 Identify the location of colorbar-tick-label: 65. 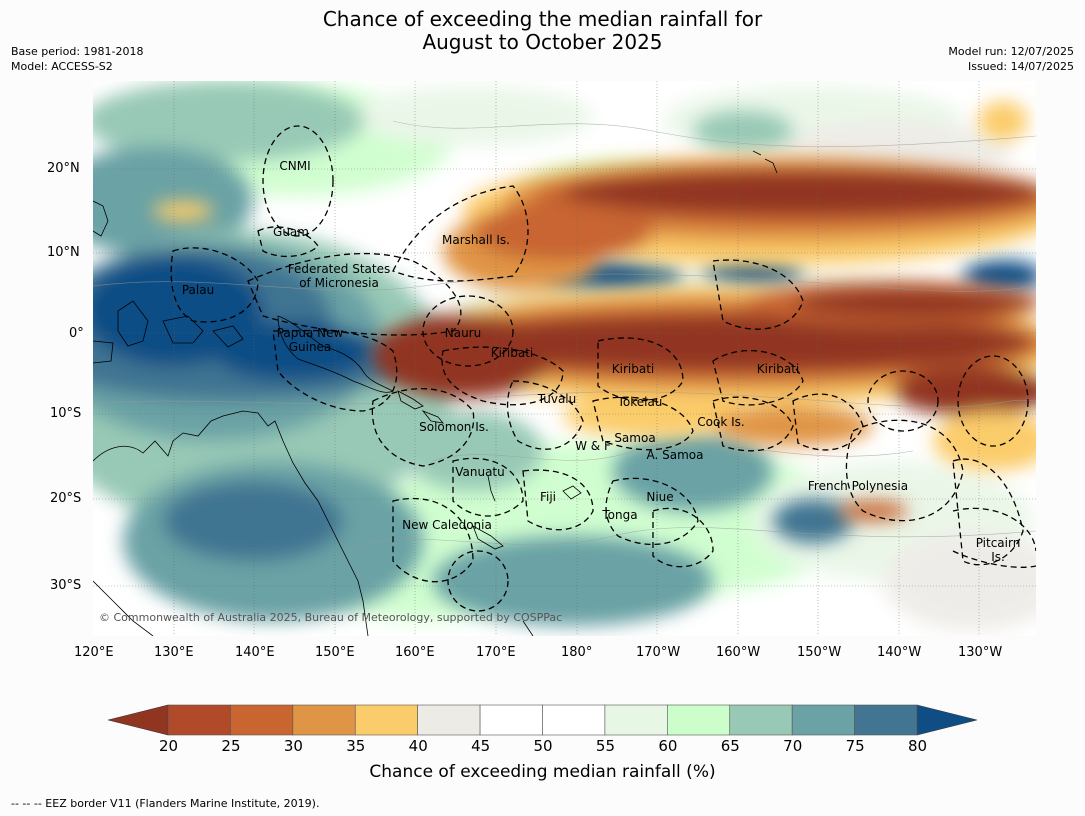
(730, 746).